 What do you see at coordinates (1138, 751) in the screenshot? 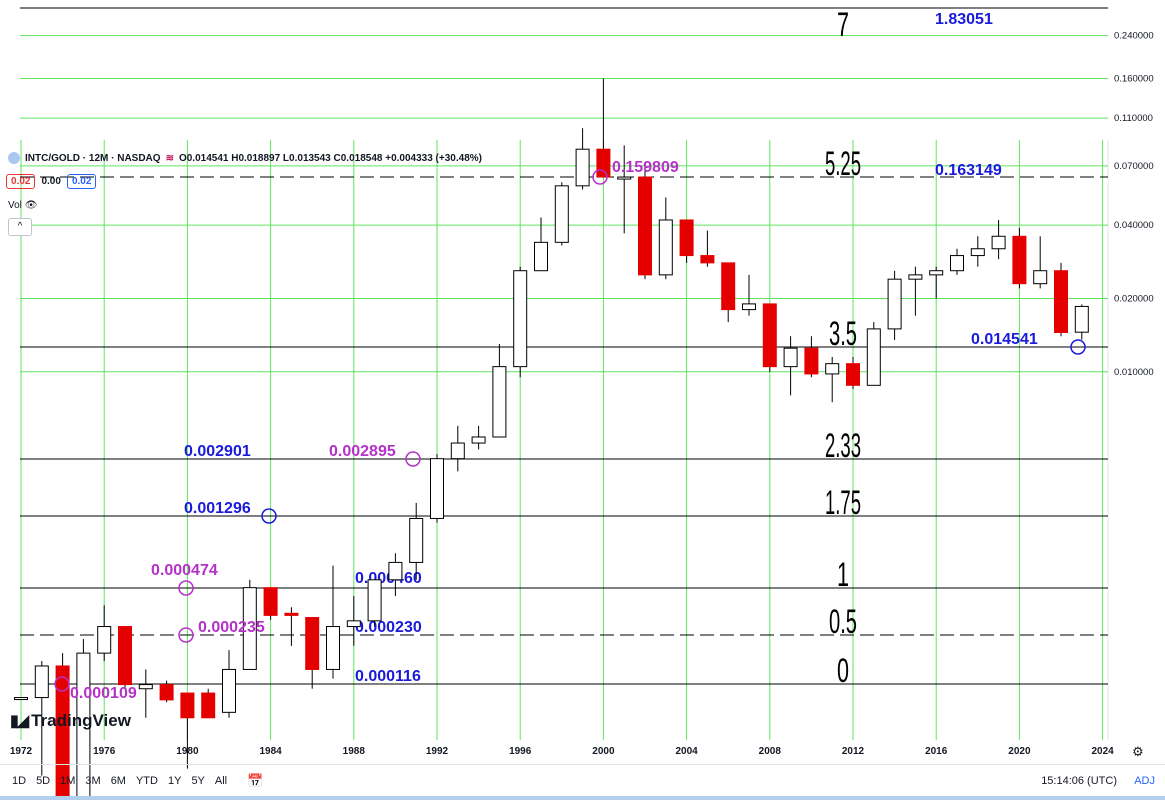
I see `gear-icon: ⚙` at bounding box center [1138, 751].